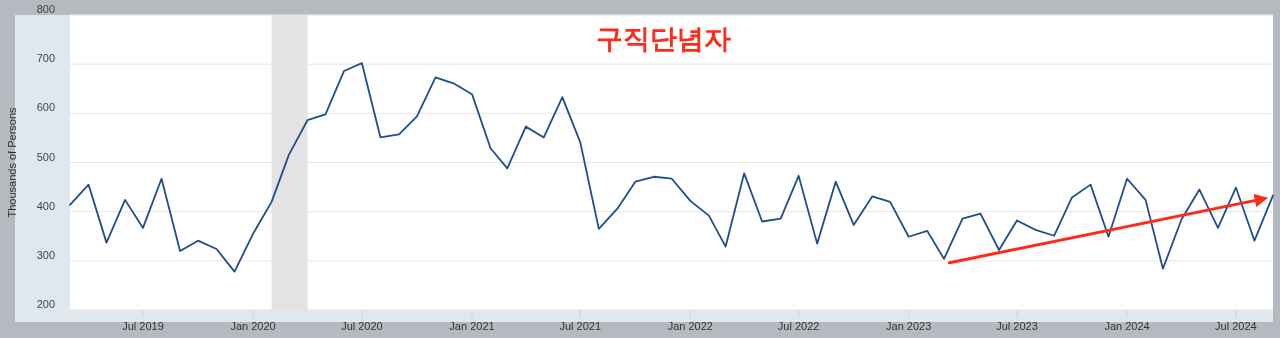  Describe the element at coordinates (143, 326) in the screenshot. I see `x-tick-label: Jul 2019` at that location.